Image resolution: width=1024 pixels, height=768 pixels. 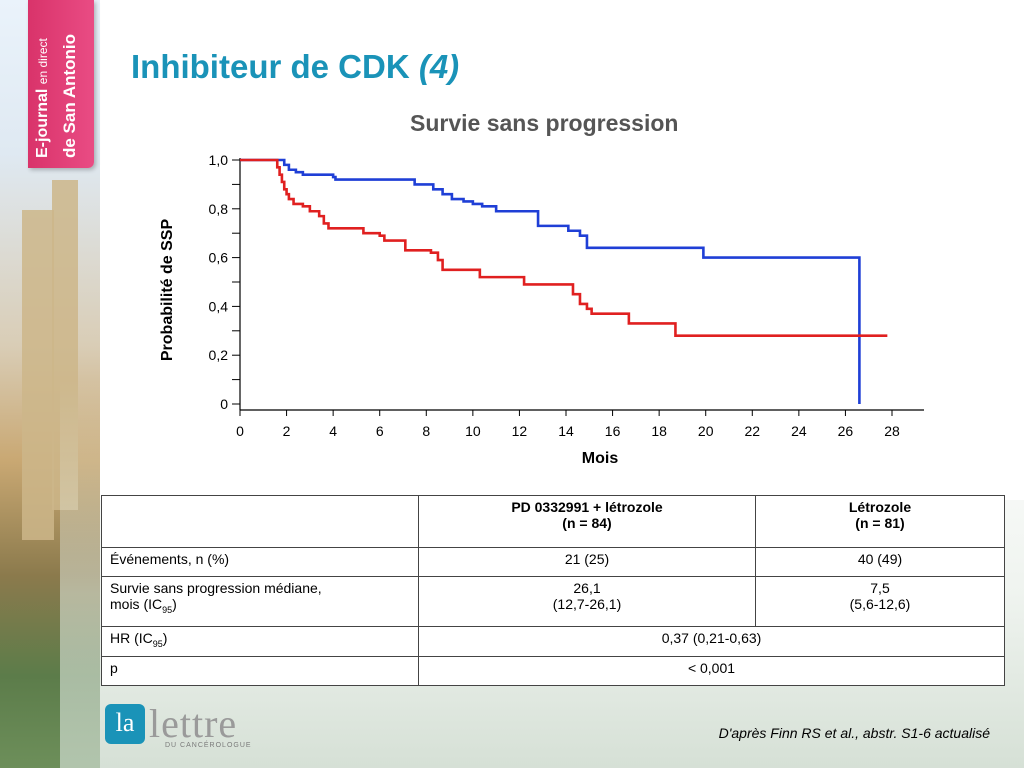 I want to click on background-tower, so click(x=38, y=375).